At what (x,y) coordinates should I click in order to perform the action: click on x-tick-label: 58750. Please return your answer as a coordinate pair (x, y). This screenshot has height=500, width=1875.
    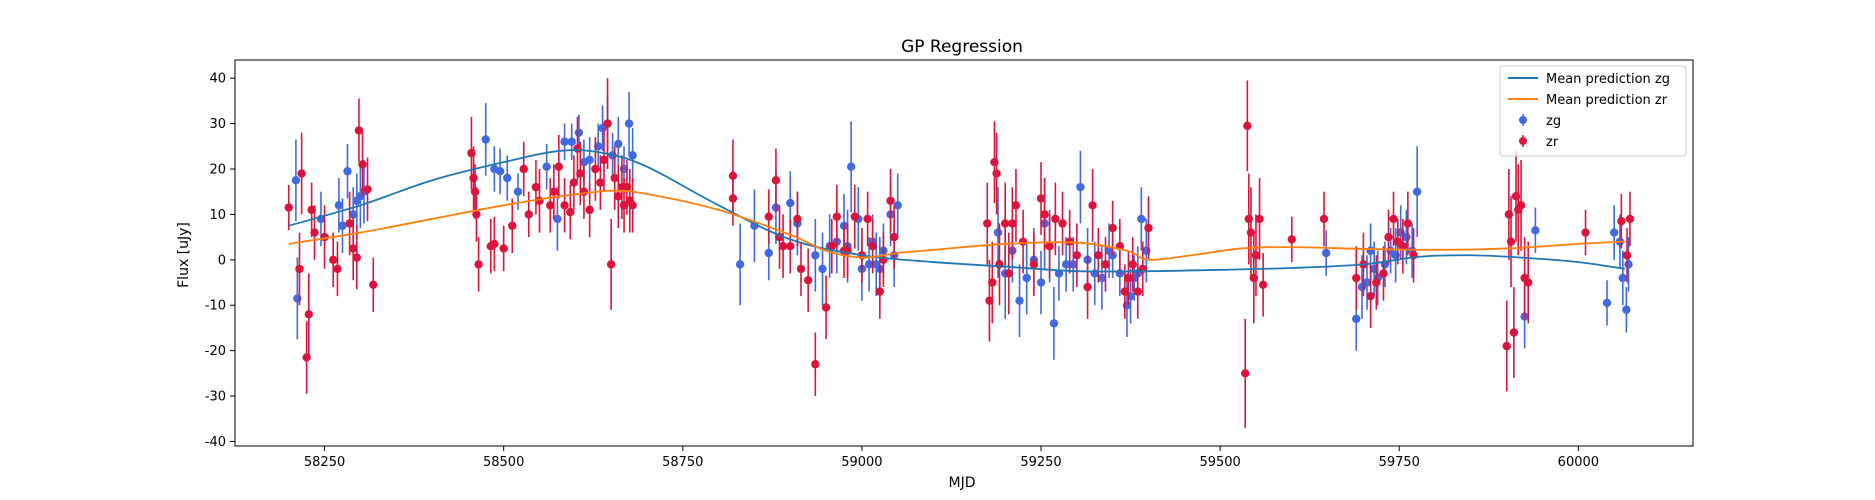
    Looking at the image, I should click on (682, 462).